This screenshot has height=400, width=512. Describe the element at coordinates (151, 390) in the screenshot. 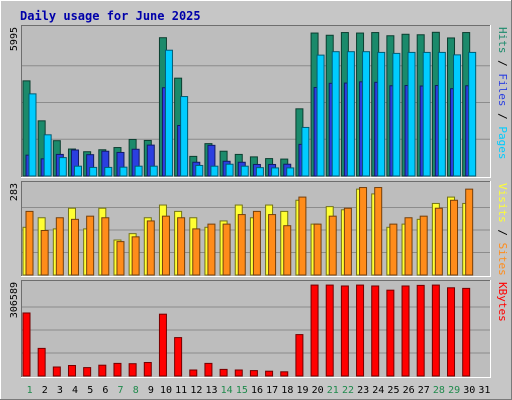

I see `x-tick-label-day-9: 9` at that location.